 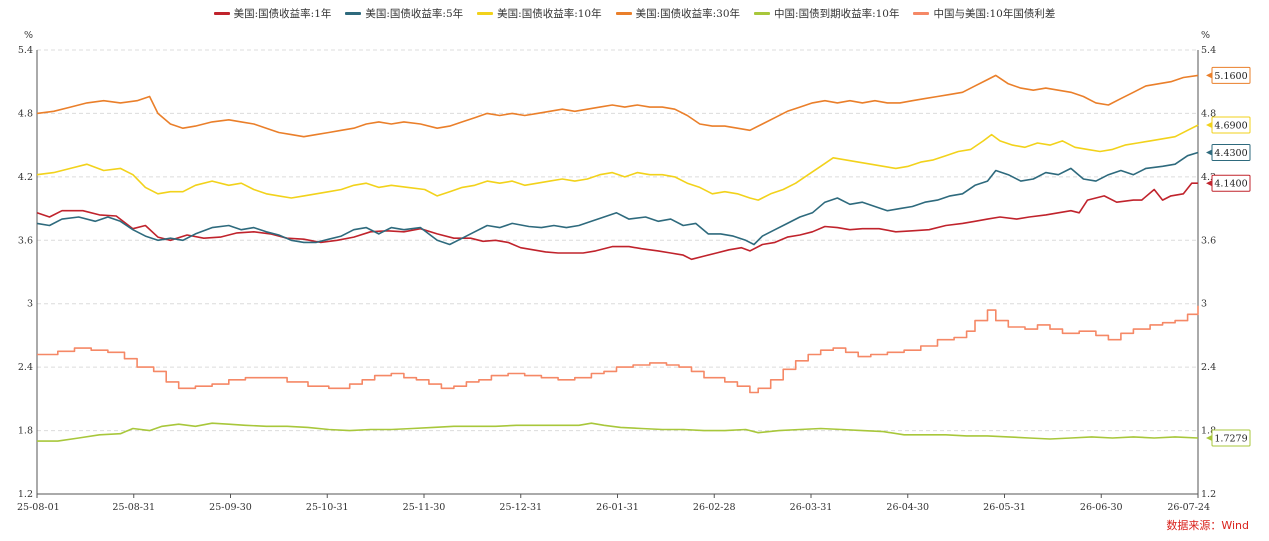 What do you see at coordinates (811, 507) in the screenshot?
I see `x-tick-label: 26-03-31` at bounding box center [811, 507].